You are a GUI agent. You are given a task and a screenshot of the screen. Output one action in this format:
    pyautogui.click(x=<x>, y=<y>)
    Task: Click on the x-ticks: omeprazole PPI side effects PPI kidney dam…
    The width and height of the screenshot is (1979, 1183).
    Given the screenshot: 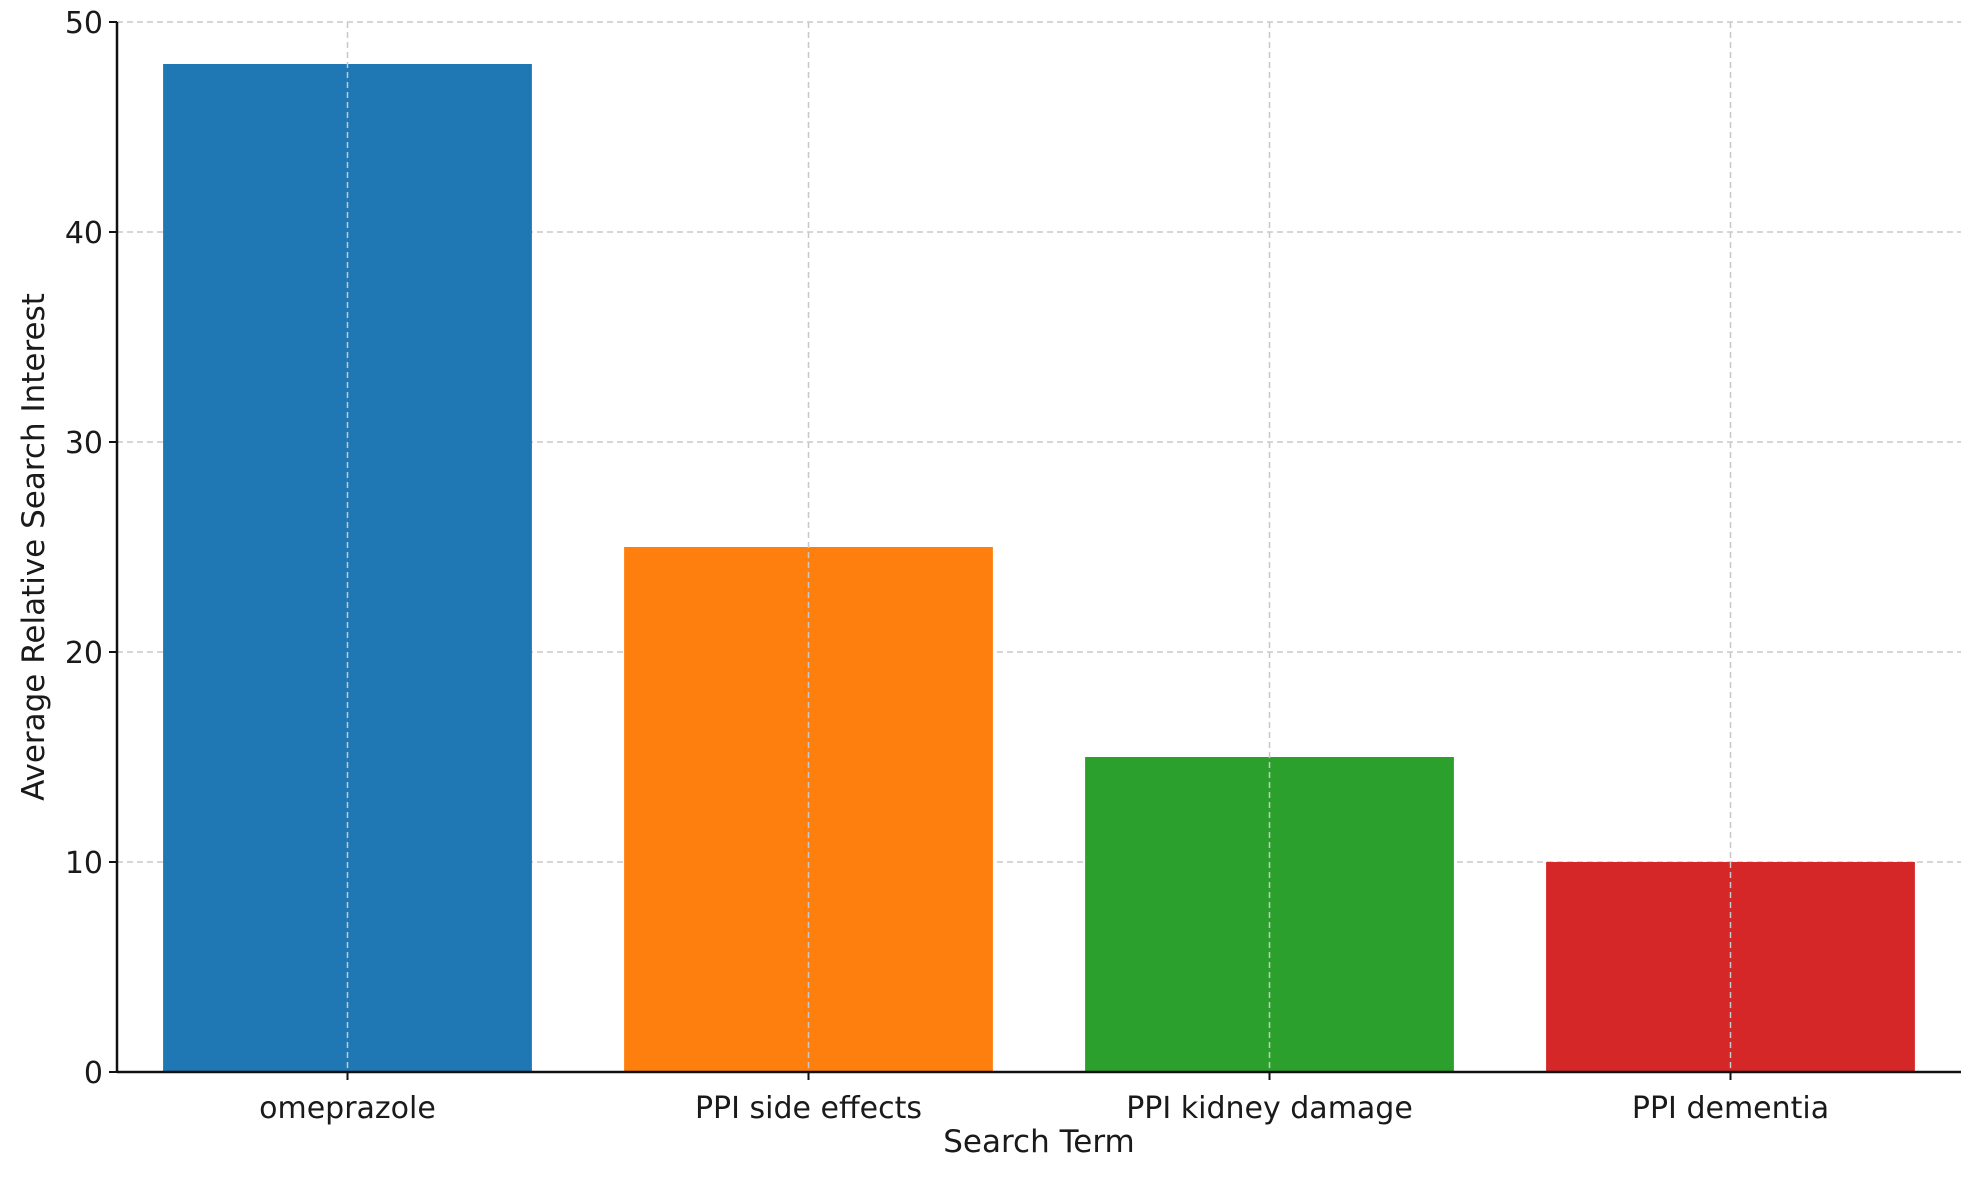 What is the action you would take?
    pyautogui.click(x=1044, y=1099)
    